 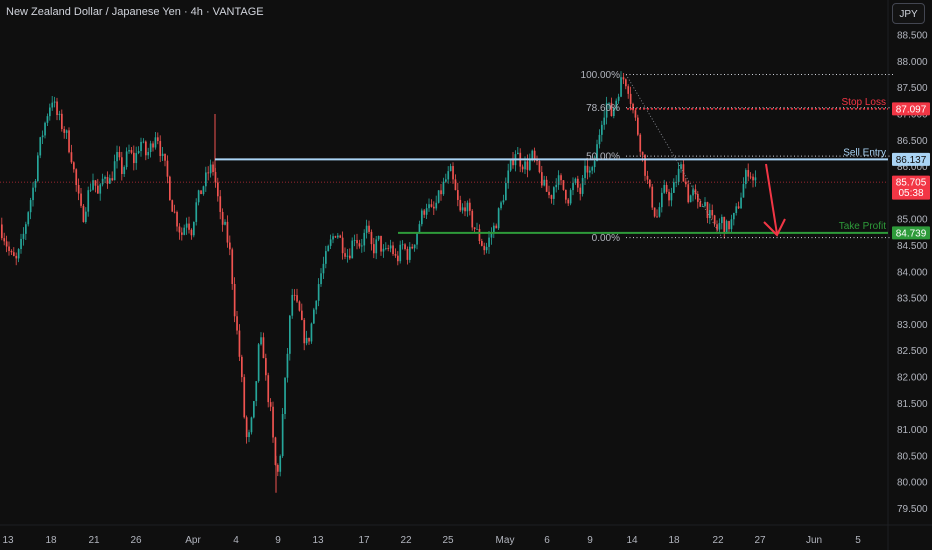 I want to click on time-tick-label: 5, so click(x=858, y=540).